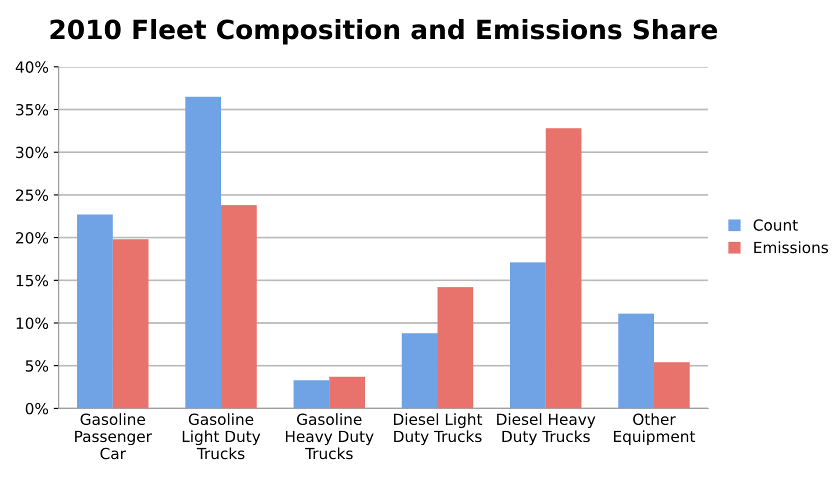  What do you see at coordinates (384, 31) in the screenshot?
I see `chart-title: 2010 Fleet Composition and Emissions Share` at bounding box center [384, 31].